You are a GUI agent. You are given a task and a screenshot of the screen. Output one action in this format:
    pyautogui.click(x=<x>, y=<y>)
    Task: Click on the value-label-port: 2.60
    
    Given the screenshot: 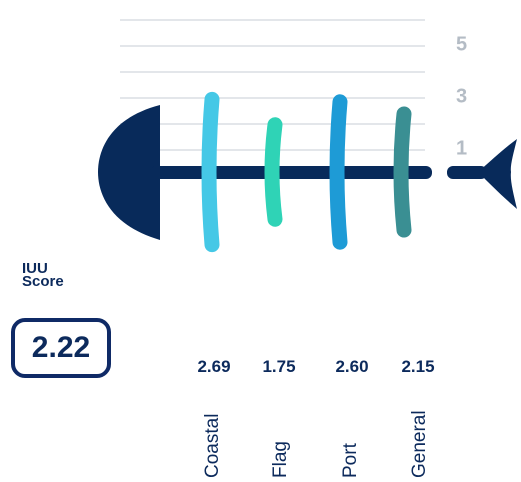 What is the action you would take?
    pyautogui.click(x=352, y=366)
    